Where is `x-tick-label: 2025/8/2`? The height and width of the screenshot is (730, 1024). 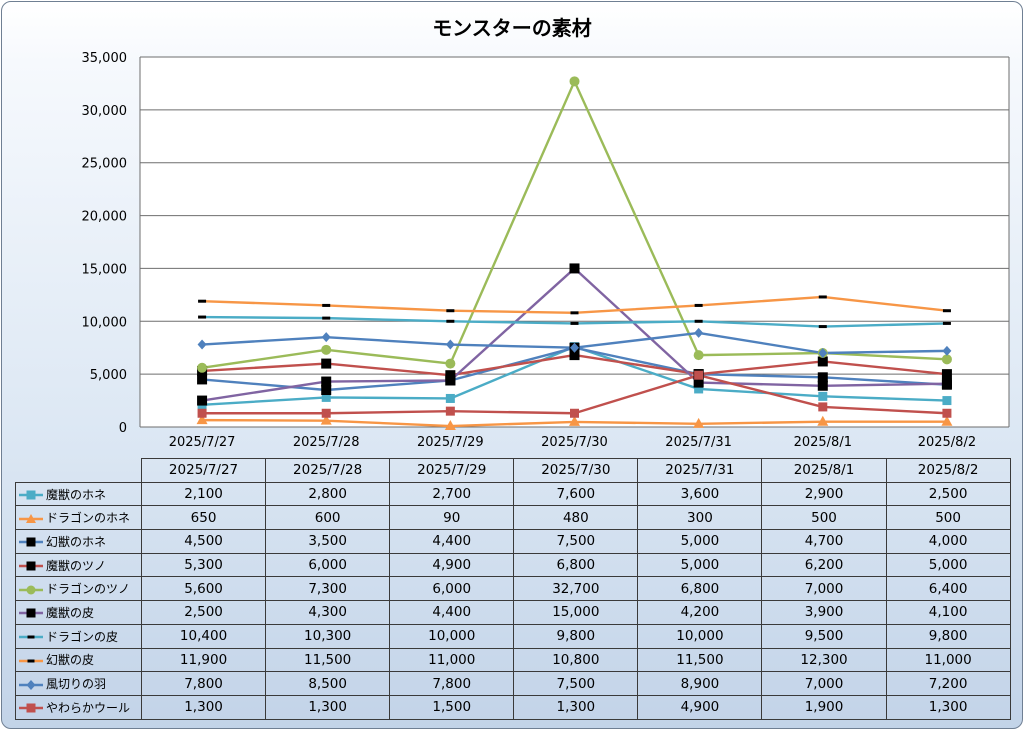
x-tick-label: 2025/8/2 is located at coordinates (947, 442).